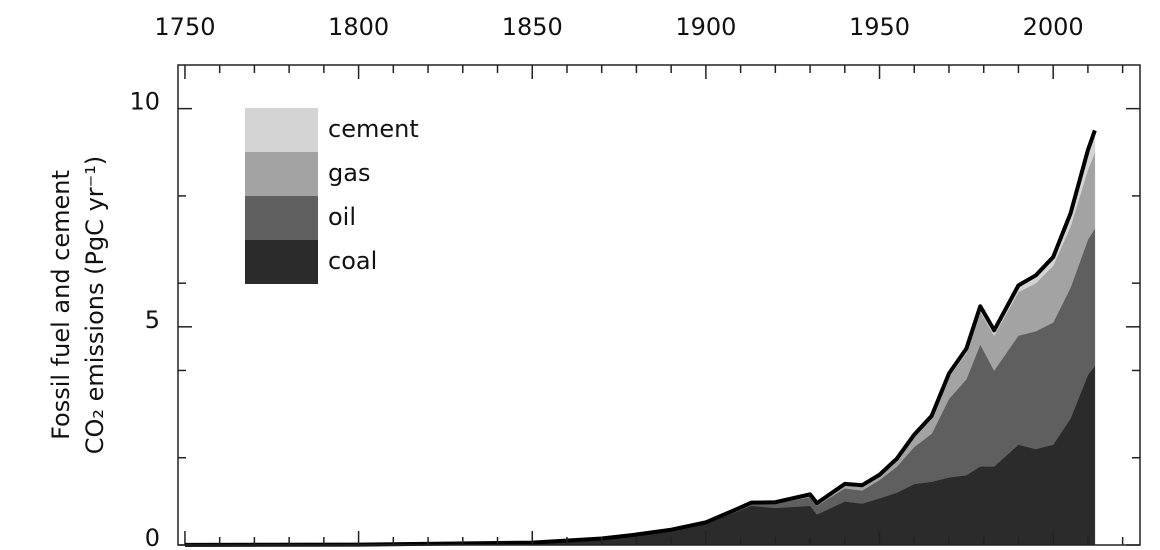  What do you see at coordinates (152, 320) in the screenshot?
I see `y-tick-label: 5` at bounding box center [152, 320].